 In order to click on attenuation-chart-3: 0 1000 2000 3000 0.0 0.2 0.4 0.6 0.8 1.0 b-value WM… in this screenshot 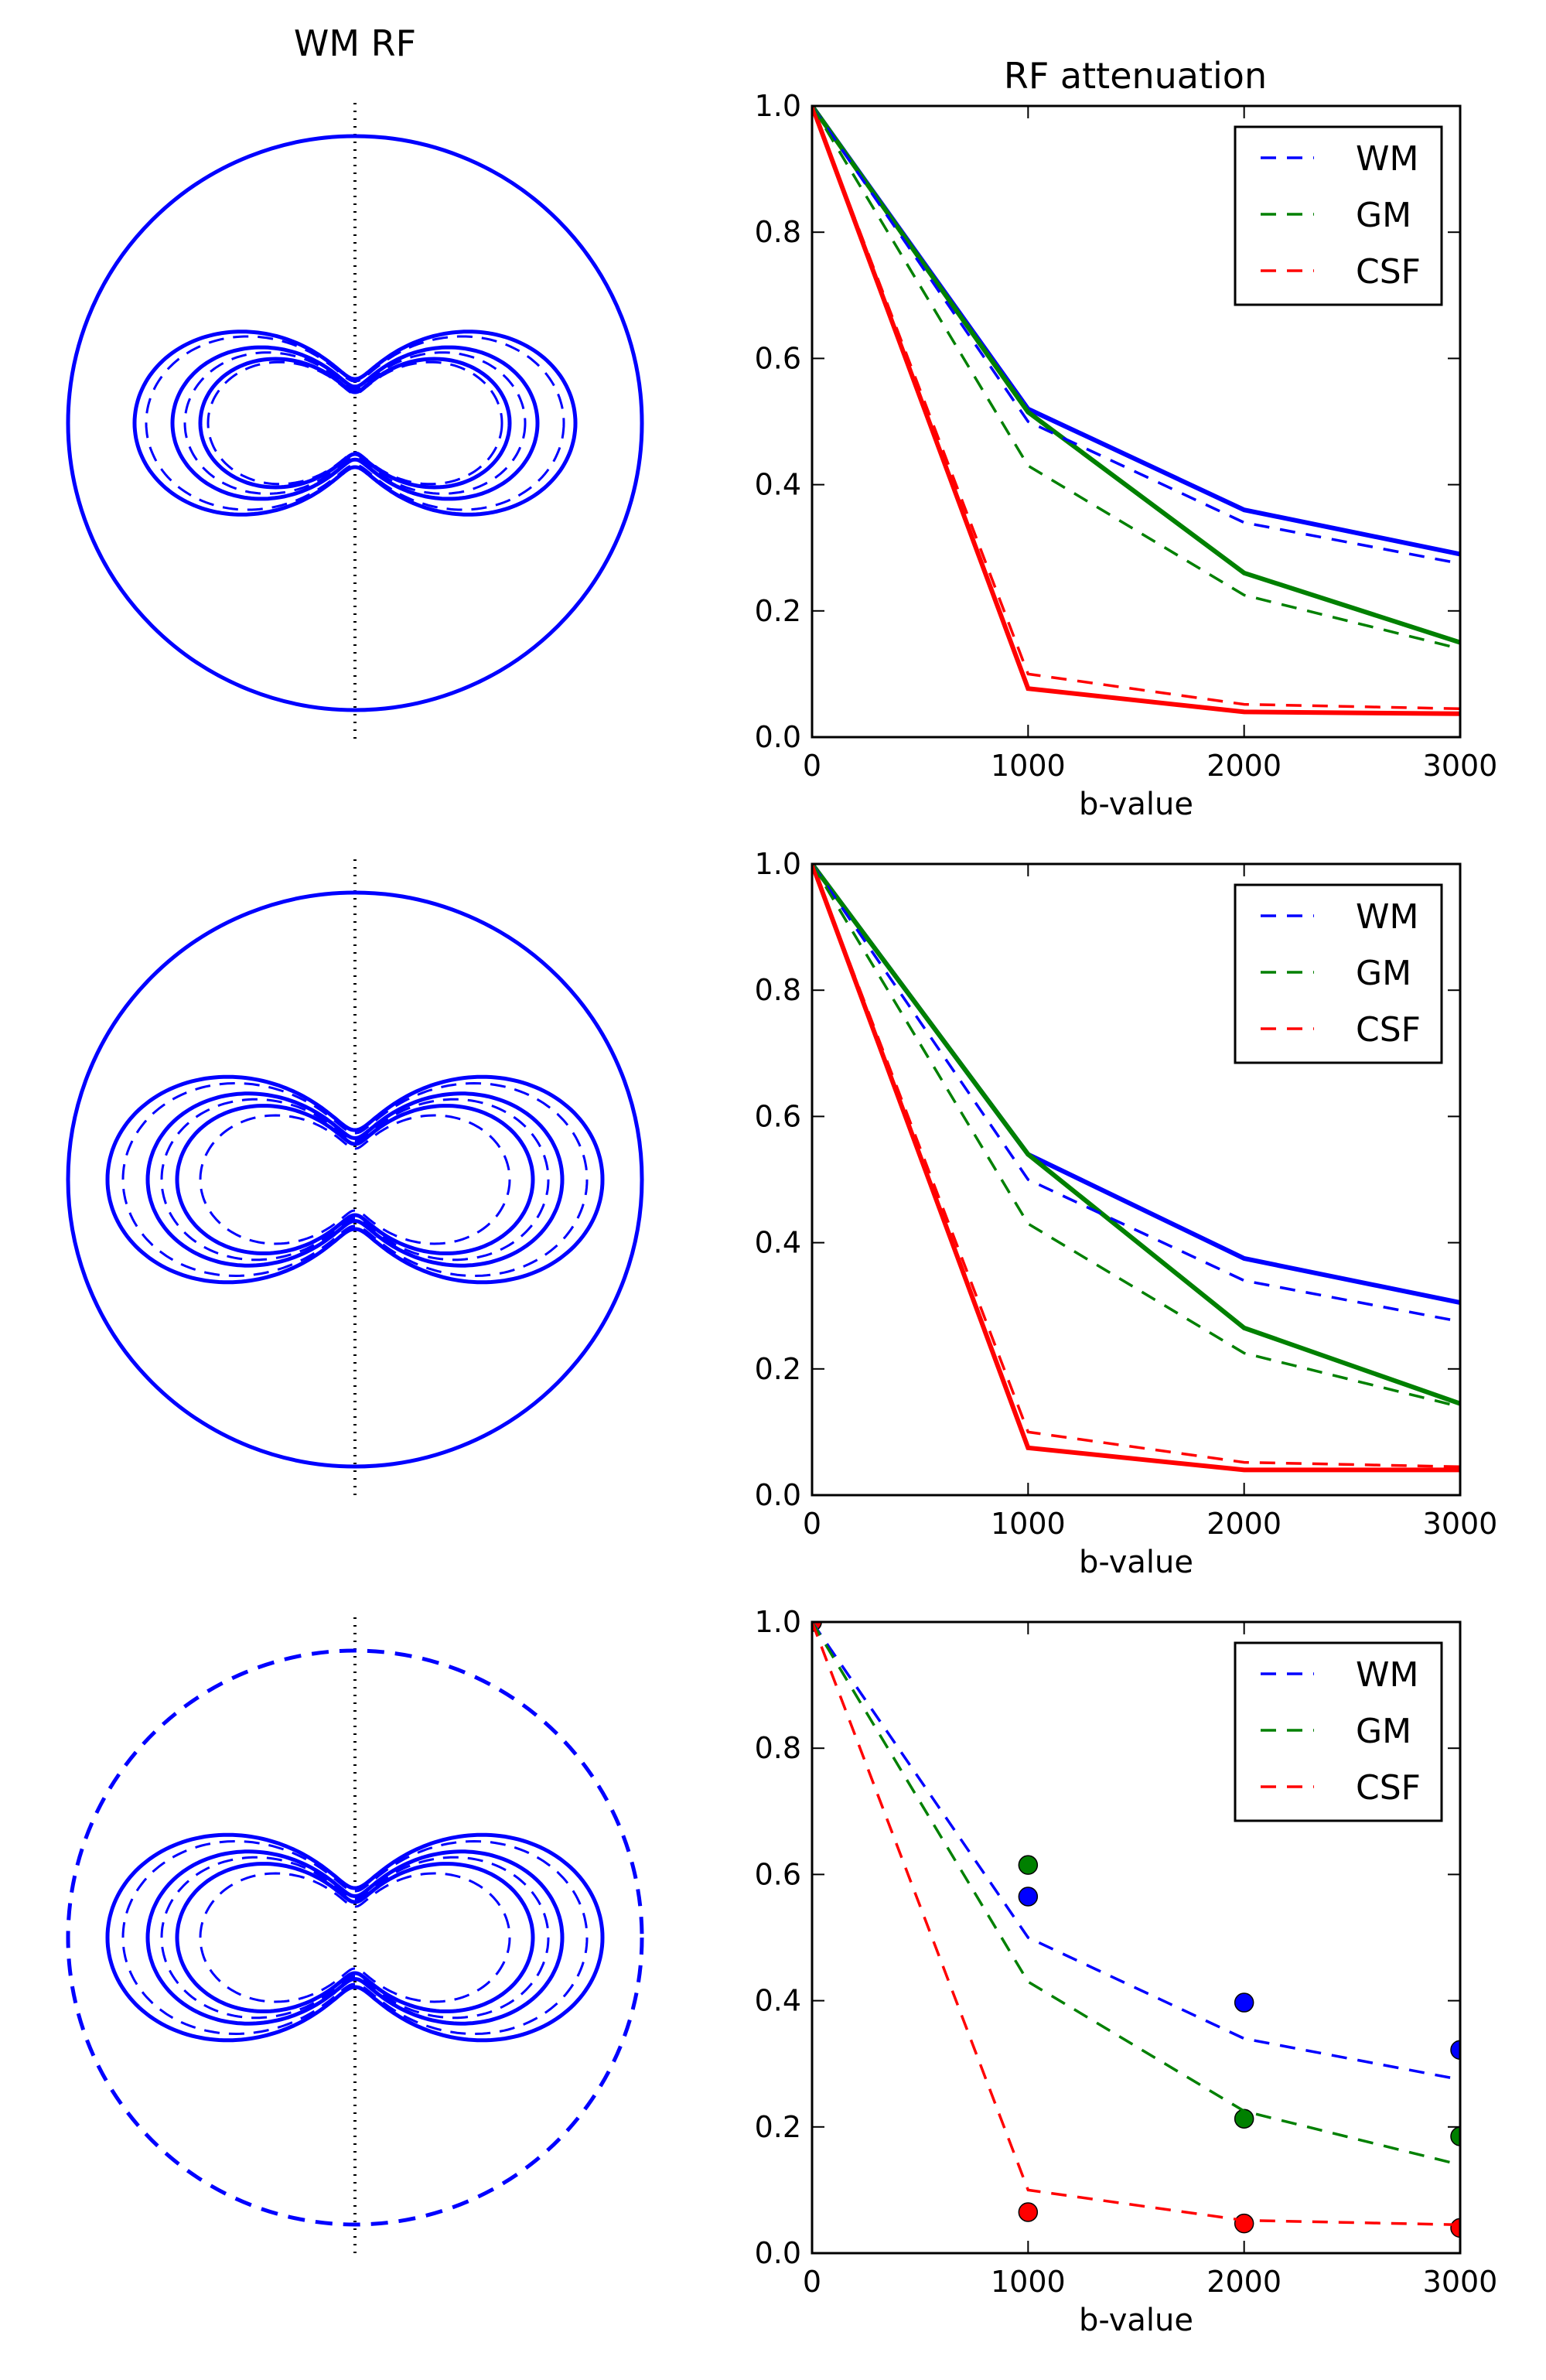, I will do `click(1126, 1972)`.